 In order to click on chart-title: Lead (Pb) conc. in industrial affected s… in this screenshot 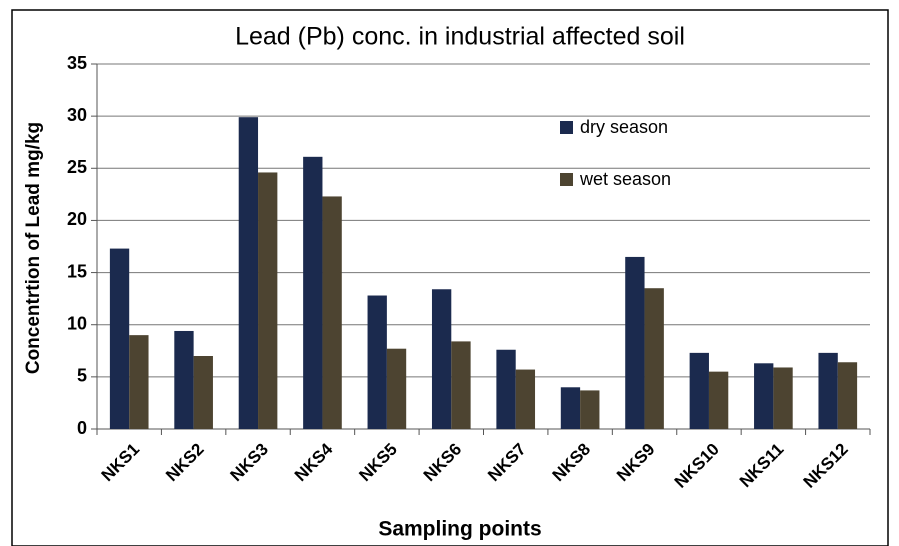, I will do `click(460, 37)`.